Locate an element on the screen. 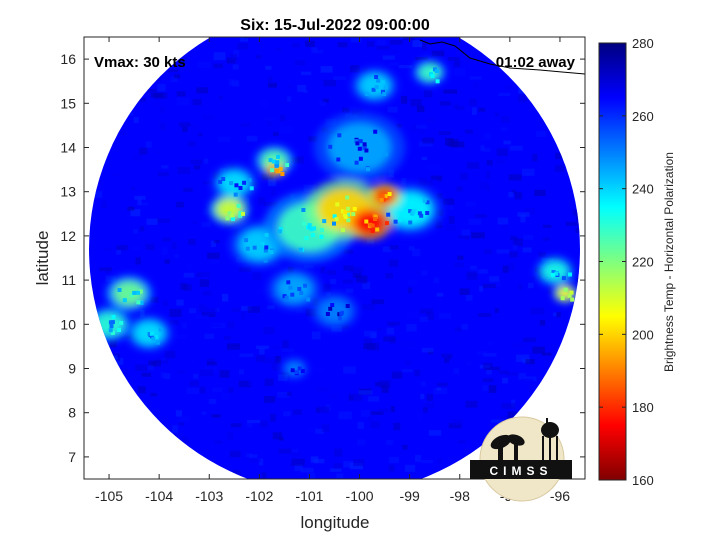 This screenshot has height=540, width=720. logo-text: CIMSS is located at coordinates (520, 471).